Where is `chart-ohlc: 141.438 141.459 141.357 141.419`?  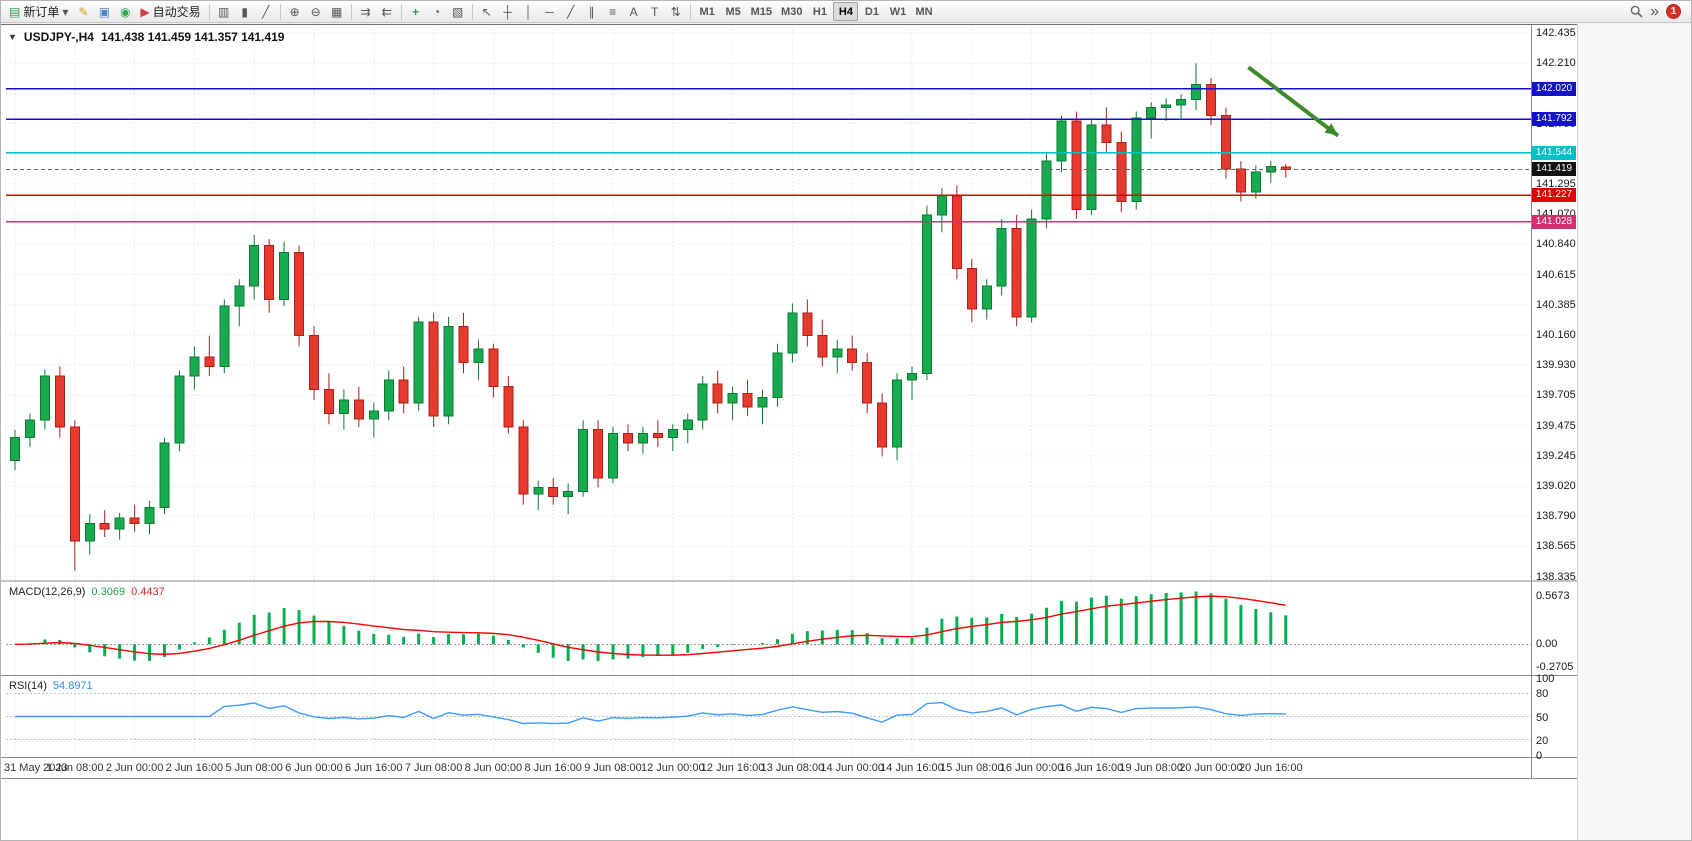 chart-ohlc: 141.438 141.459 141.357 141.419 is located at coordinates (192, 37).